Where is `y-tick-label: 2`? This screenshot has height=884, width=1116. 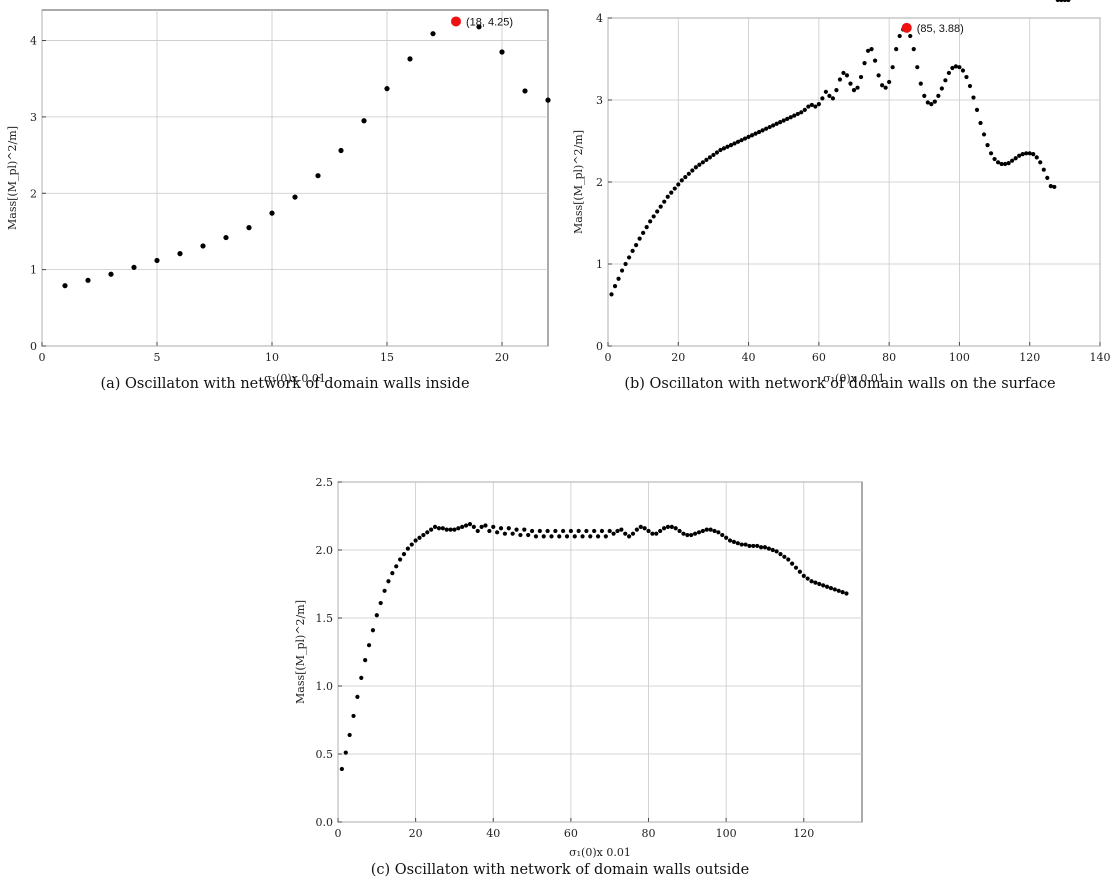 y-tick-label: 2 is located at coordinates (599, 182).